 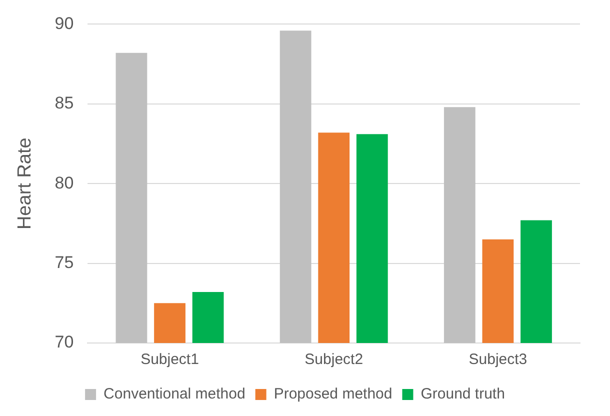 What do you see at coordinates (462, 394) in the screenshot?
I see `legend-label: Ground truth` at bounding box center [462, 394].